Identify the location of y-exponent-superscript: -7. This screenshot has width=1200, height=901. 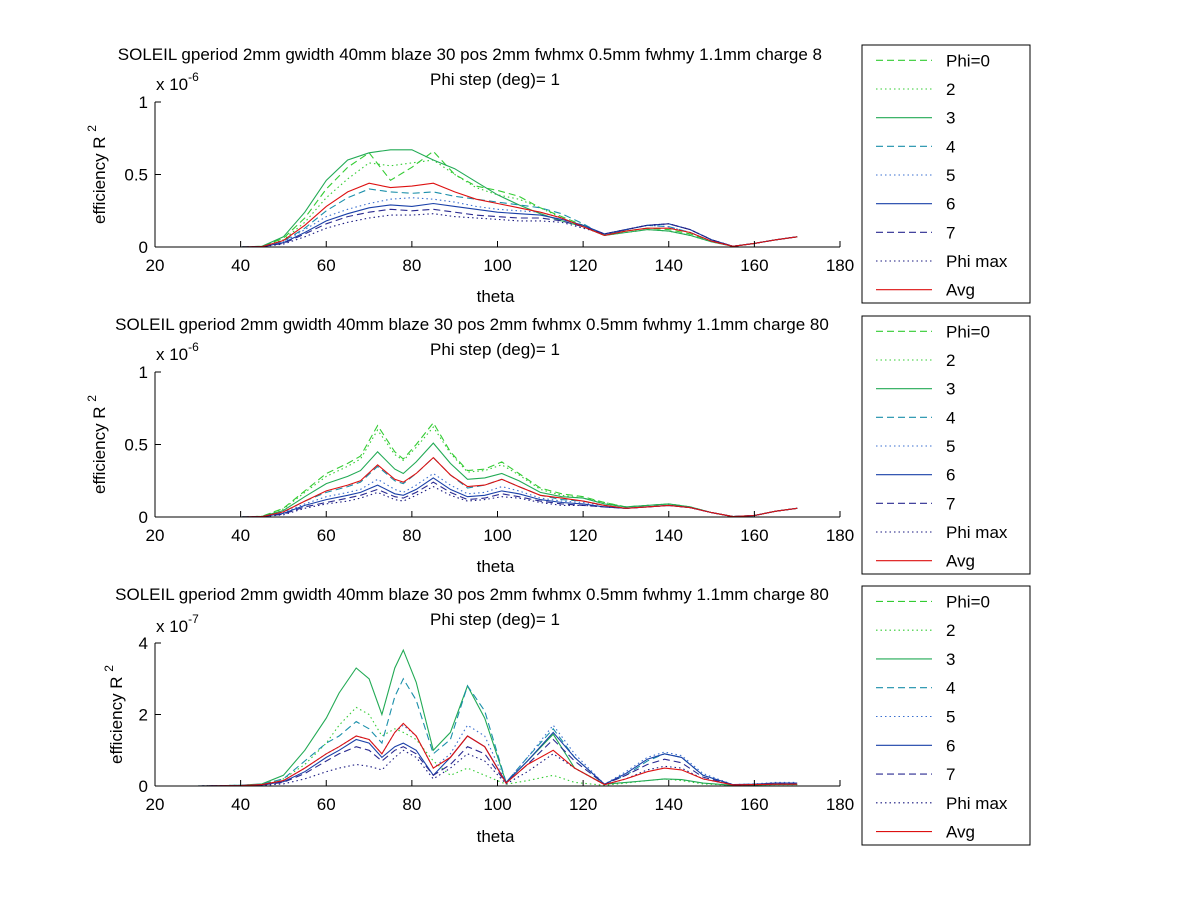
(193, 619).